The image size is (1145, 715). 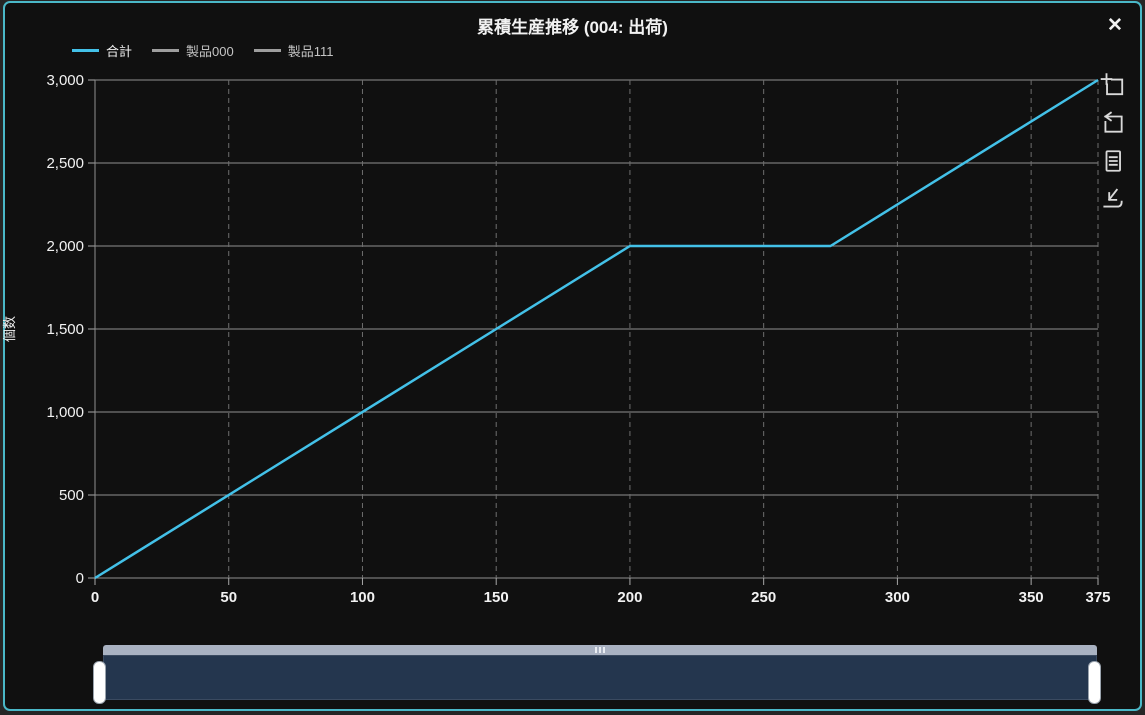 I want to click on chart-toolbar, so click(x=1113, y=142).